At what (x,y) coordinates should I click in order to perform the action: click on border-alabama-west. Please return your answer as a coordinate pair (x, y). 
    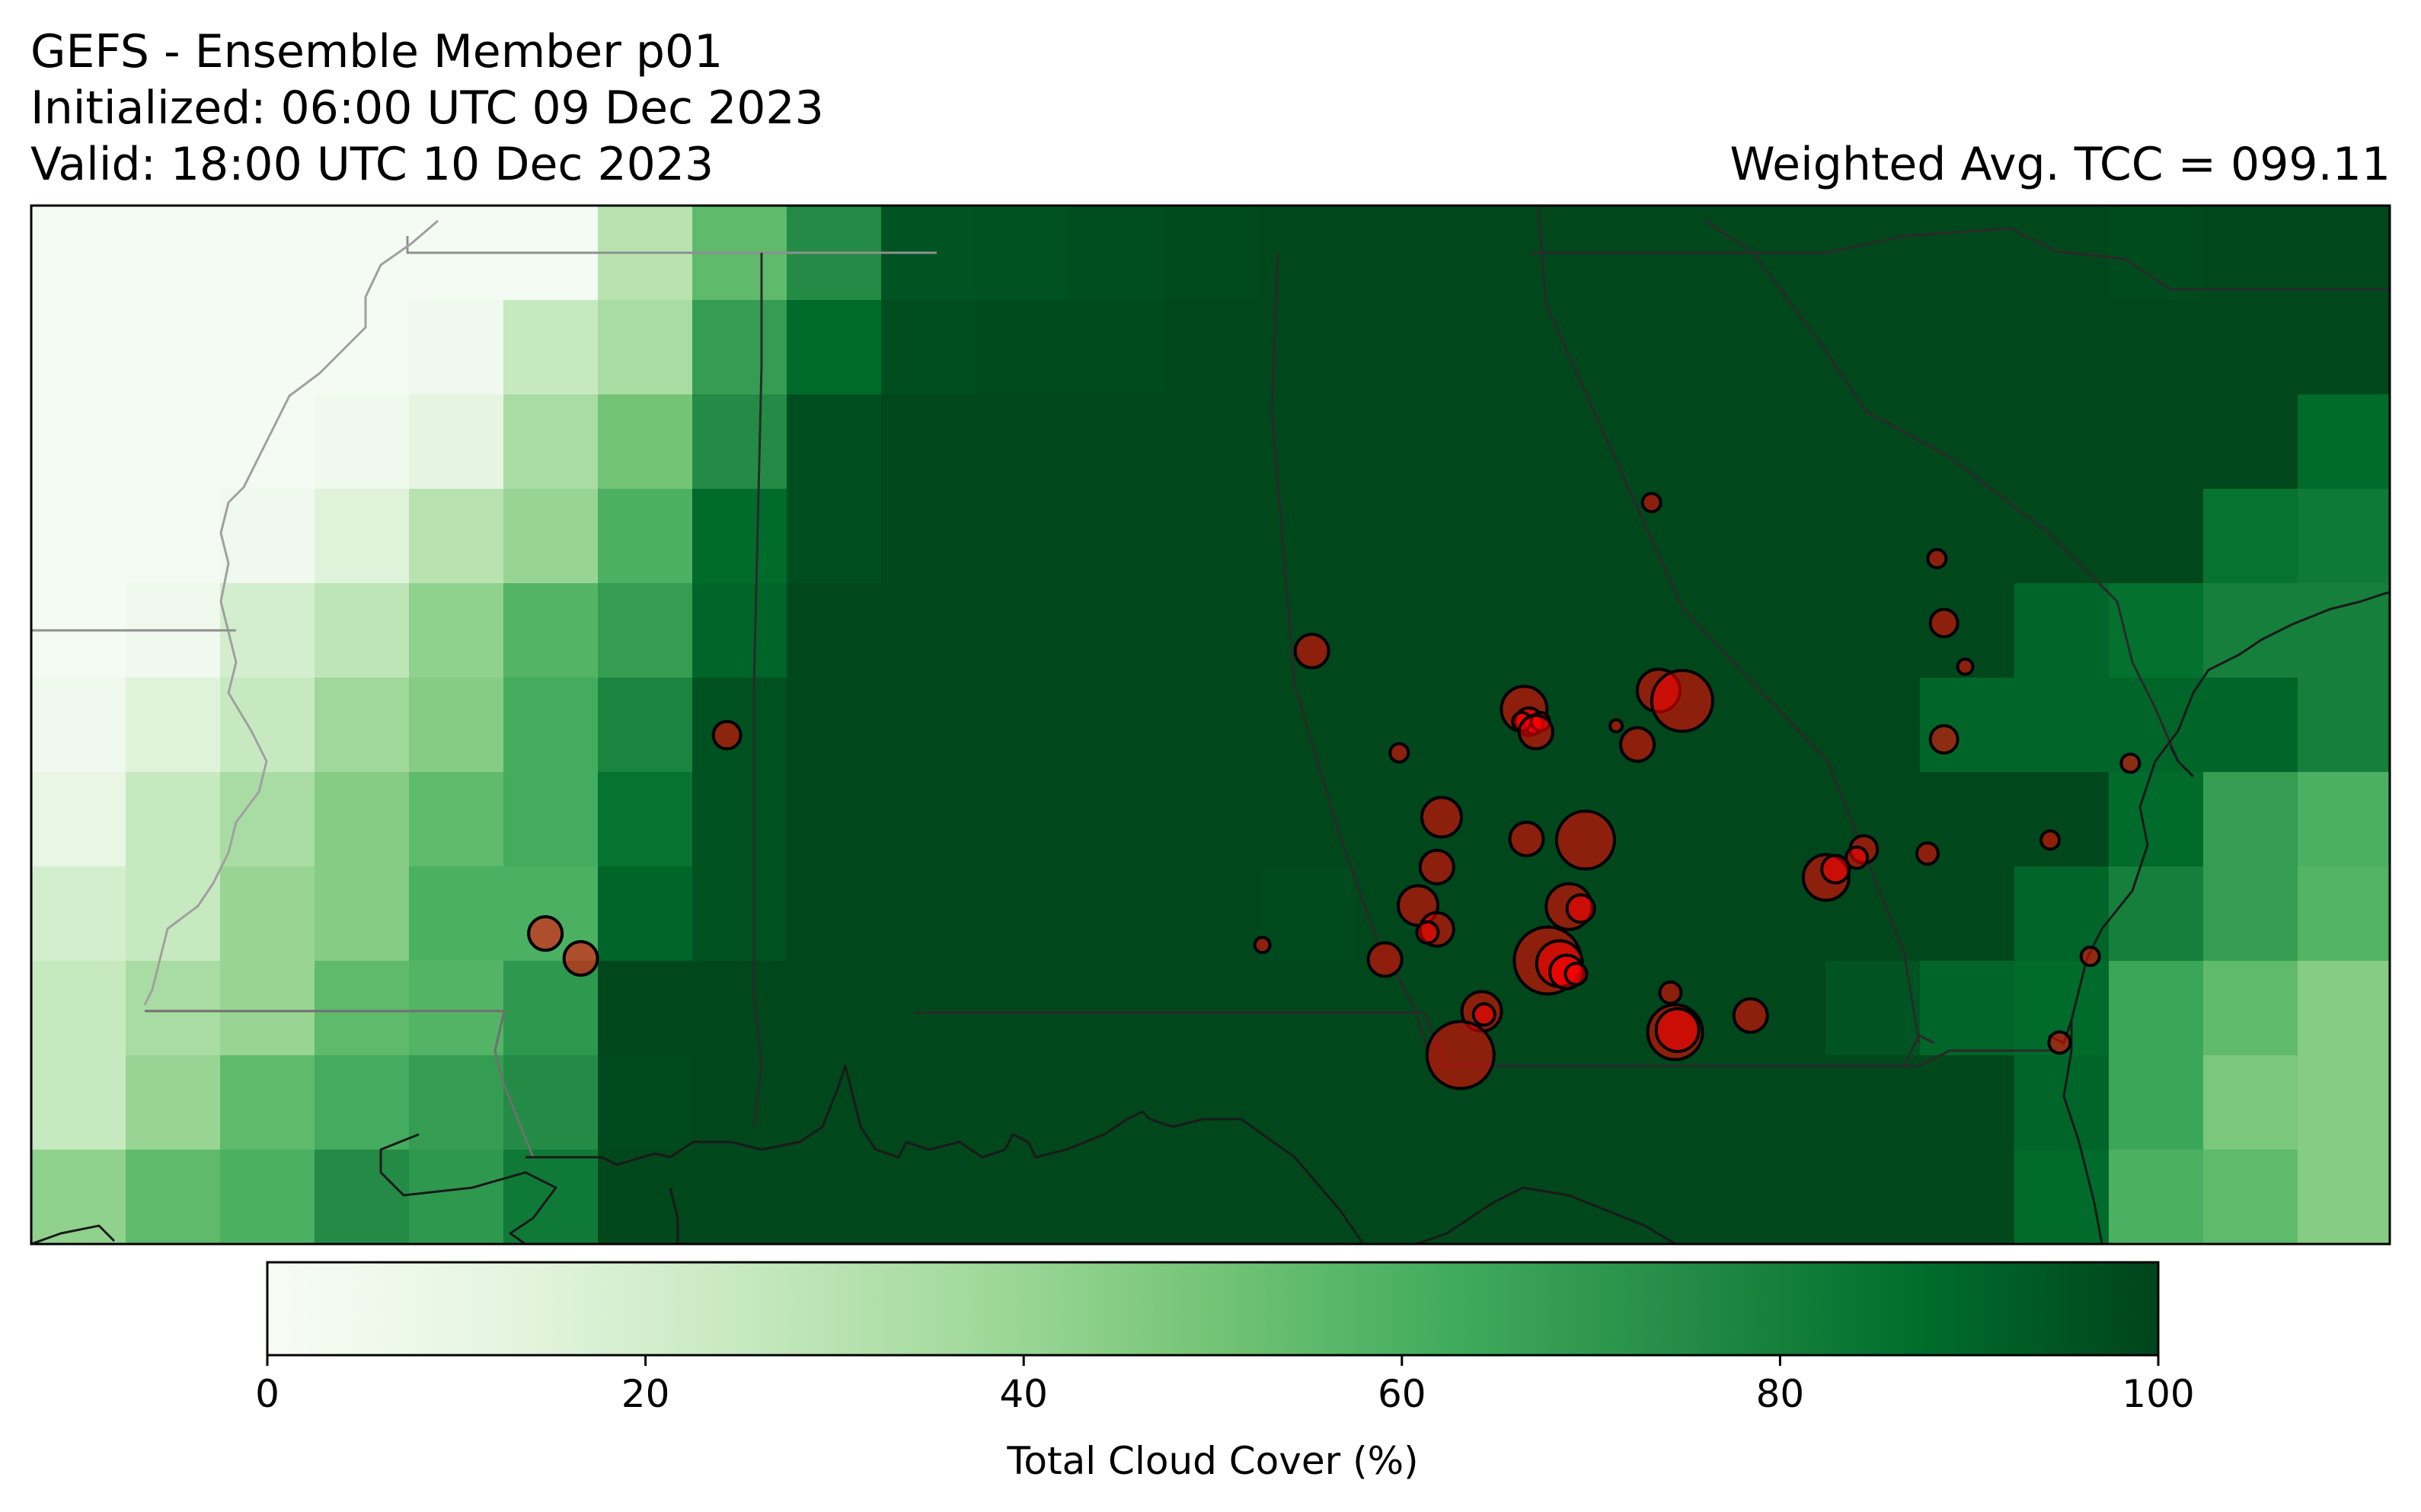
    Looking at the image, I should click on (1351, 659).